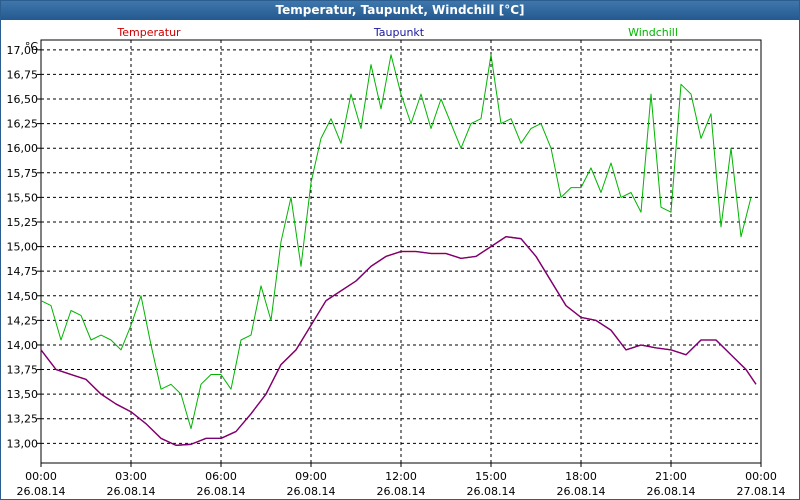 This screenshot has height=500, width=800. Describe the element at coordinates (671, 476) in the screenshot. I see `x-tick-time-label: 21:00` at that location.